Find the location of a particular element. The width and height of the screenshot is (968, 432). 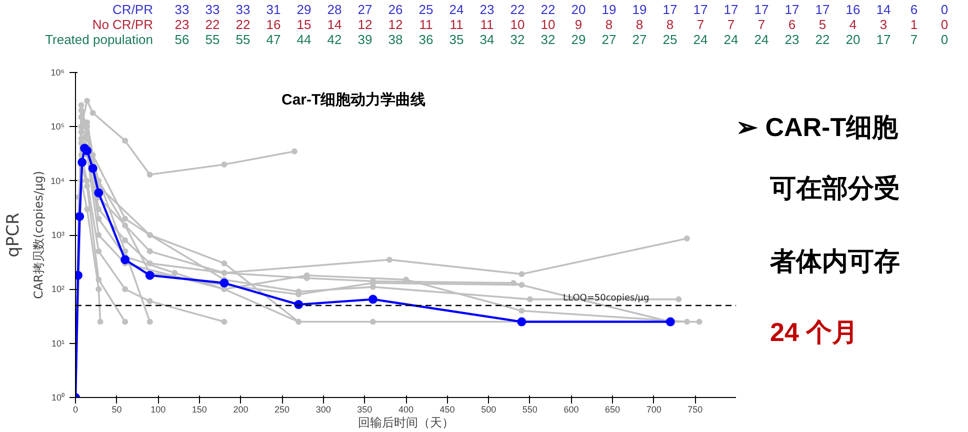

x-tick-label: 250 is located at coordinates (282, 409).